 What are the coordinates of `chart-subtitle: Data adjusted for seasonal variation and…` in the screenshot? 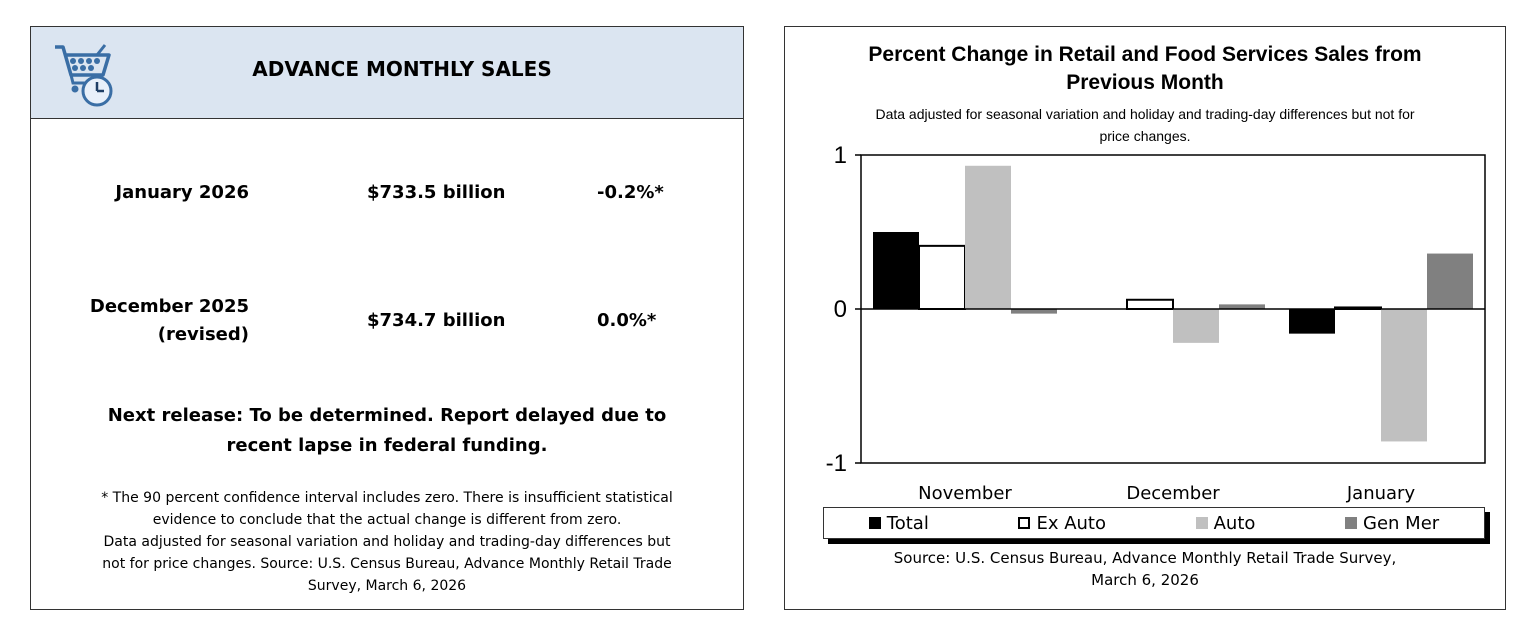 It's located at (1145, 125).